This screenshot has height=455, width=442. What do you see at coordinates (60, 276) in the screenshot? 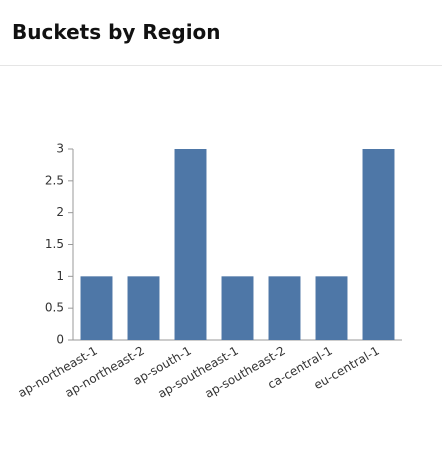
I see `y-tick-label: 1` at bounding box center [60, 276].